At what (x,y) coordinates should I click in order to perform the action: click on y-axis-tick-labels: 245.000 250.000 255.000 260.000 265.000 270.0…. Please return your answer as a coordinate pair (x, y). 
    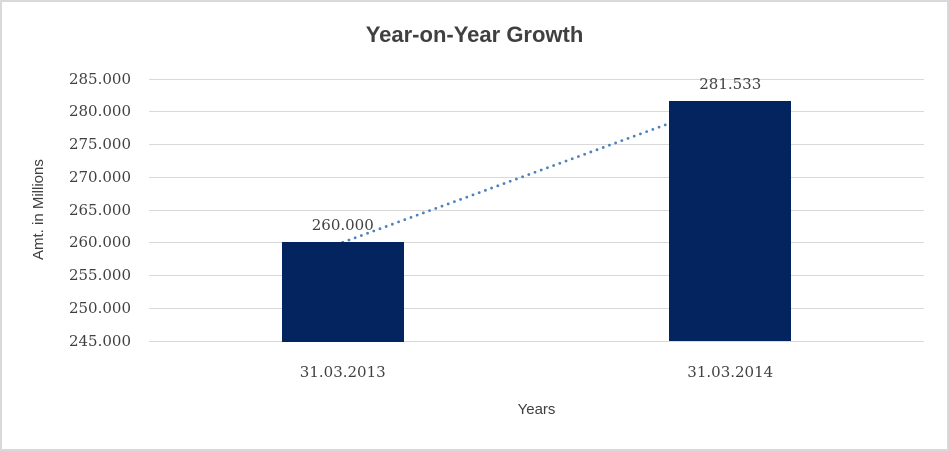
    Looking at the image, I should click on (86, 225).